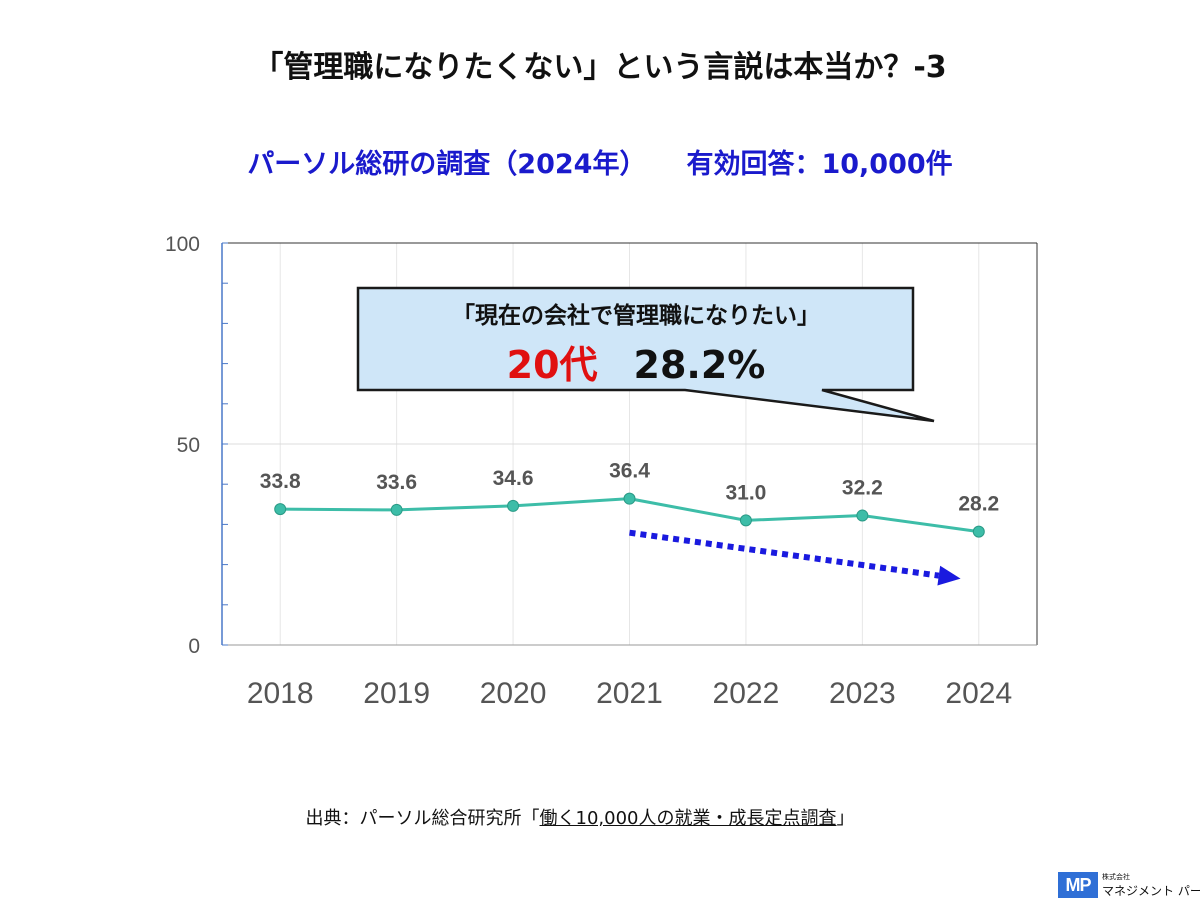  Describe the element at coordinates (188, 445) in the screenshot. I see `y-tick-label: 50` at that location.